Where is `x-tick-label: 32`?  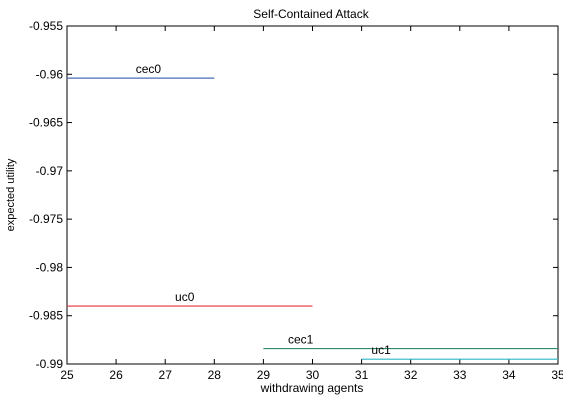 x-tick-label: 32 is located at coordinates (411, 375).